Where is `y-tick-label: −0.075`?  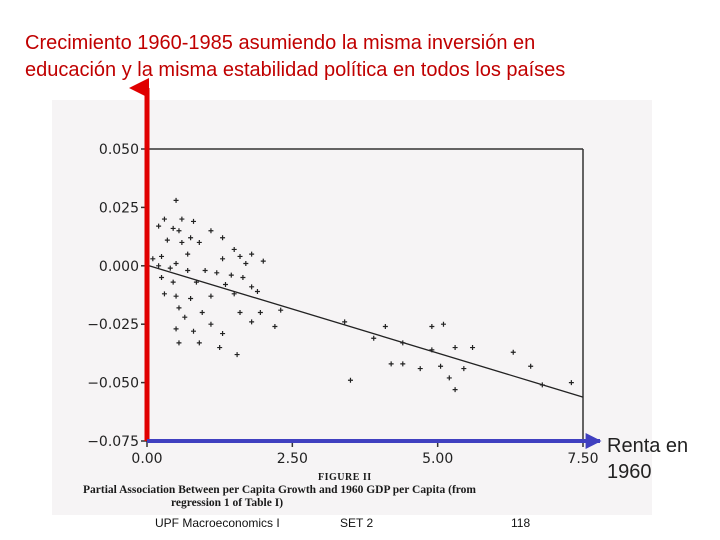
y-tick-label: −0.075 is located at coordinates (113, 442).